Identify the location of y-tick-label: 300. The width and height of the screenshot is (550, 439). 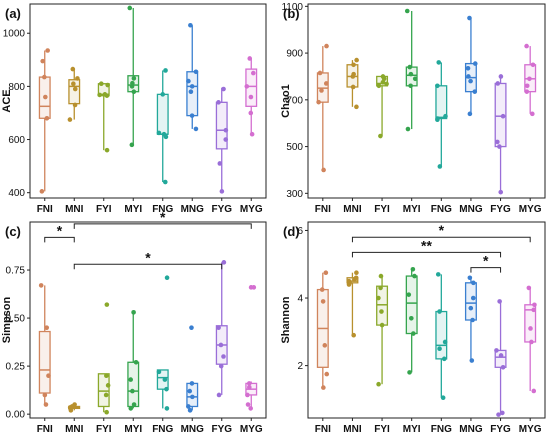
(294, 194).